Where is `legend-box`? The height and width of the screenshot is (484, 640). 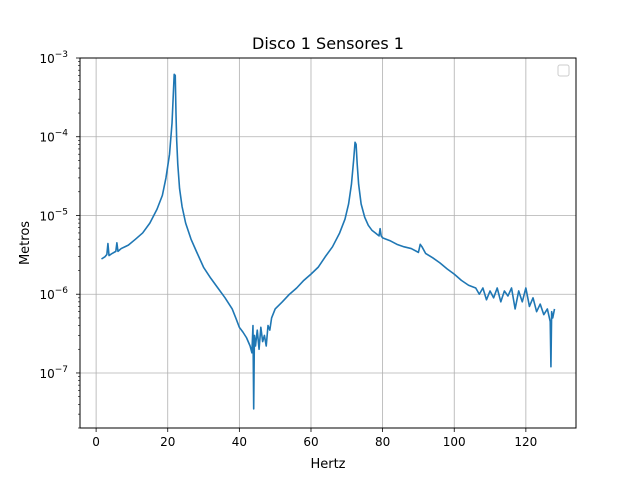
legend-box is located at coordinates (563, 70).